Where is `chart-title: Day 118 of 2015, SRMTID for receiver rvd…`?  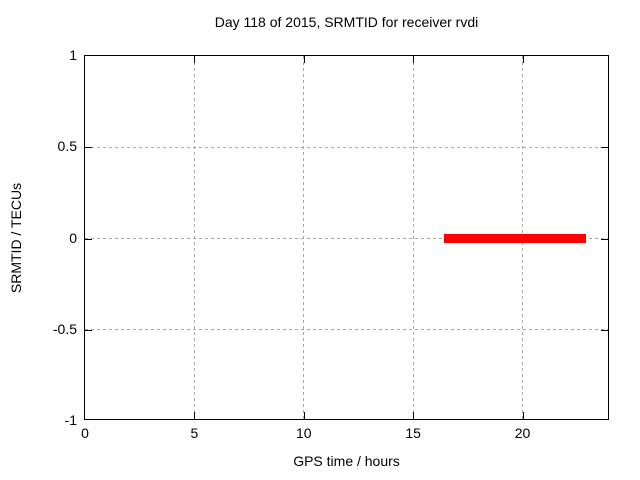
chart-title: Day 118 of 2015, SRMTID for receiver rvd… is located at coordinates (346, 22).